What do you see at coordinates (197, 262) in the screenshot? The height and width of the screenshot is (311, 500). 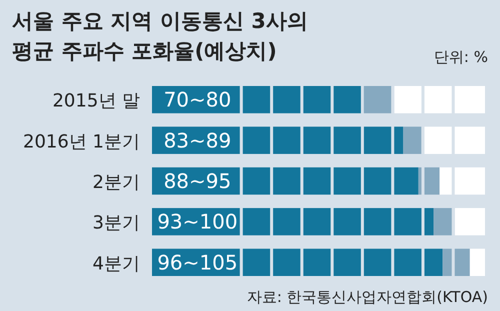 I see `data-label: 96~105` at bounding box center [197, 262].